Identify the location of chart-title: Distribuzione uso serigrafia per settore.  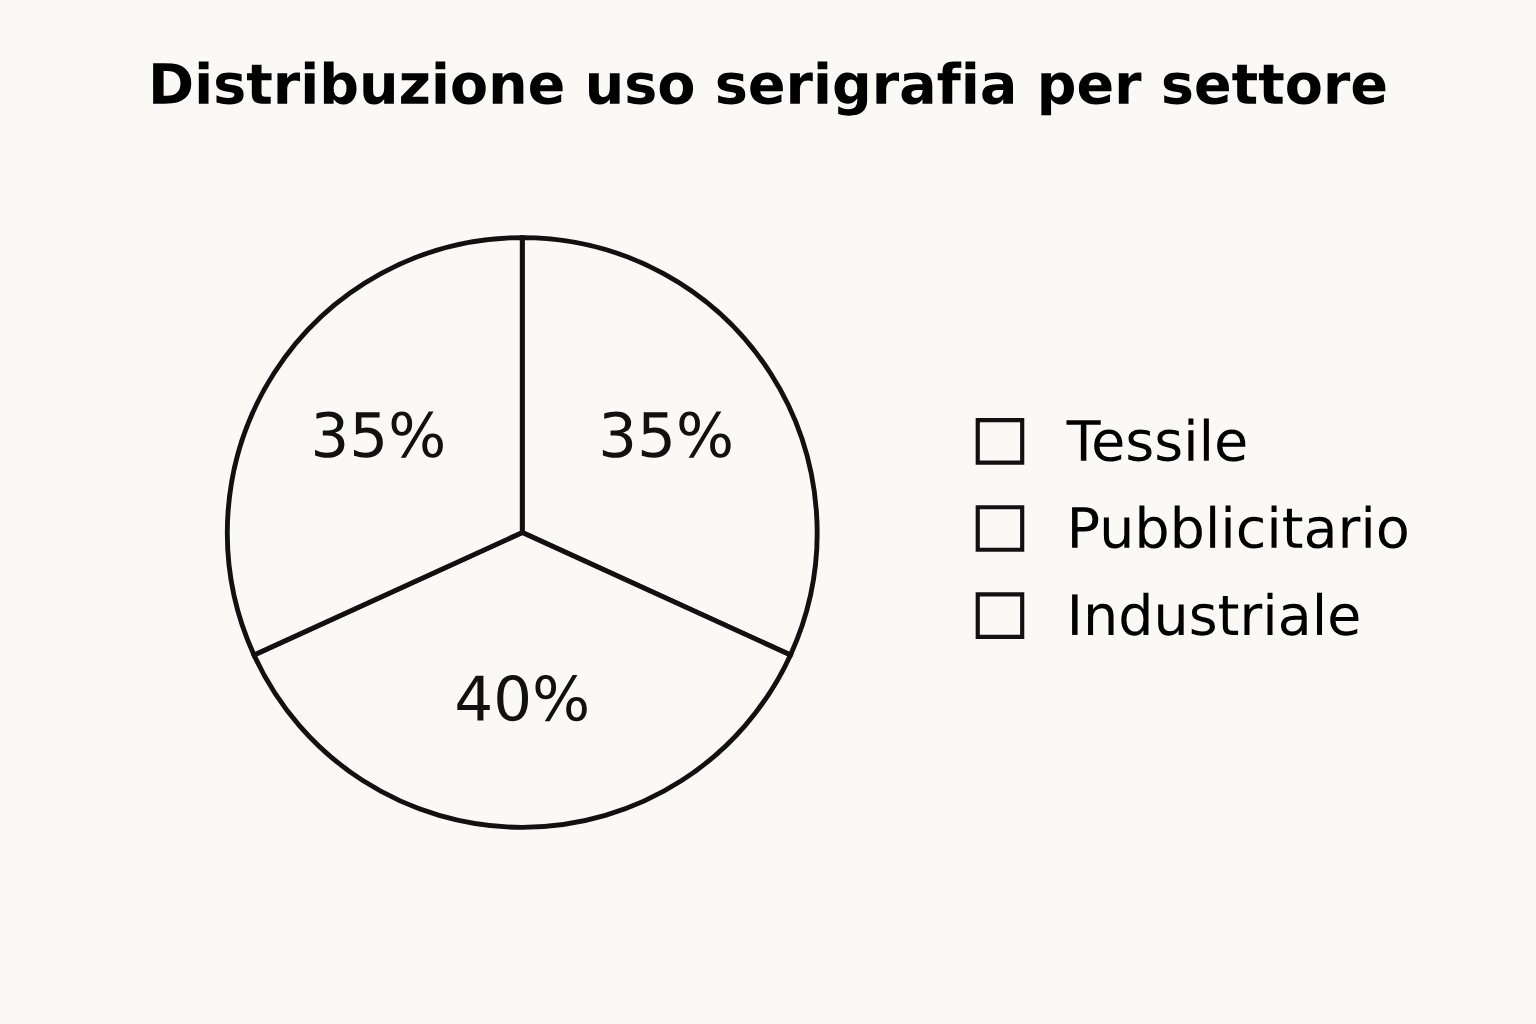
(769, 88).